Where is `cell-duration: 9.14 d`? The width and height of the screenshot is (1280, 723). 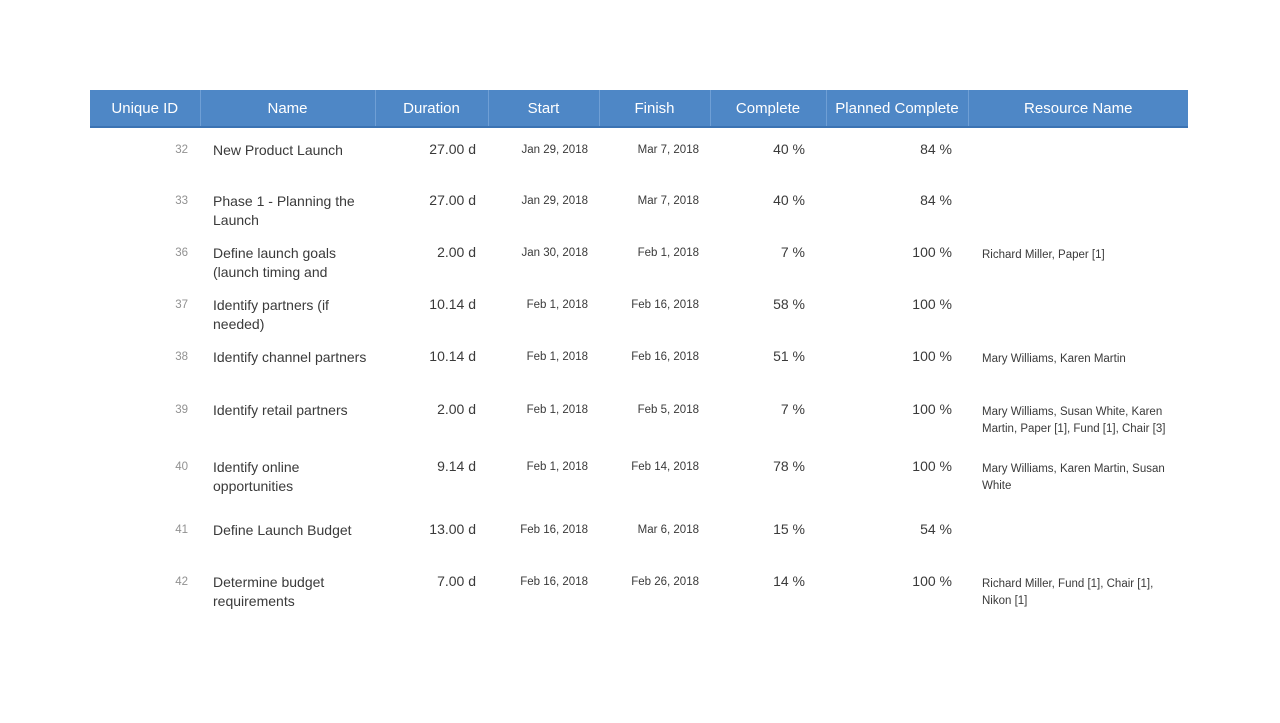
cell-duration: 9.14 d is located at coordinates (431, 476).